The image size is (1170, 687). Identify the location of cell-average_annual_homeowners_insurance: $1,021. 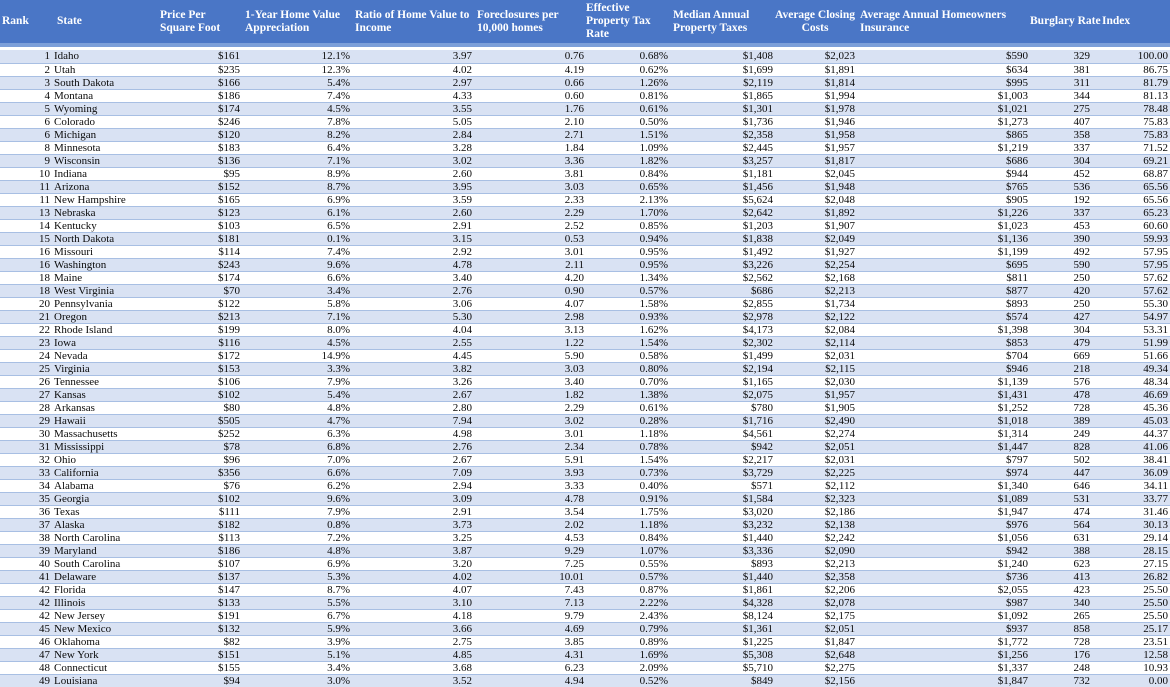
(943, 109).